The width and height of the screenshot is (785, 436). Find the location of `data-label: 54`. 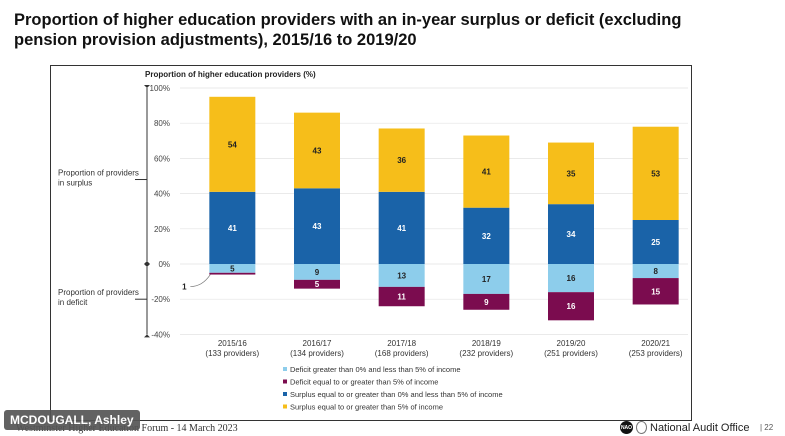

data-label: 54 is located at coordinates (232, 144).